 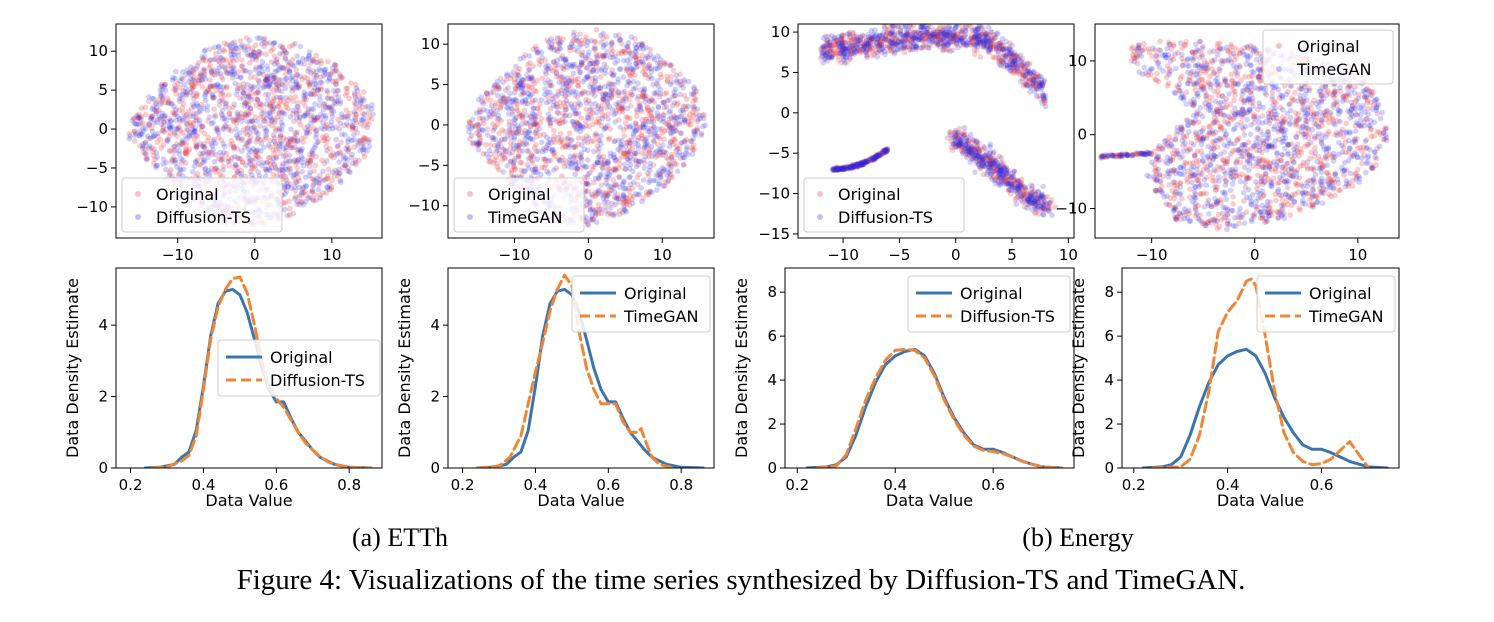 I want to click on y-tick-label-1-3: 5, so click(x=435, y=85).